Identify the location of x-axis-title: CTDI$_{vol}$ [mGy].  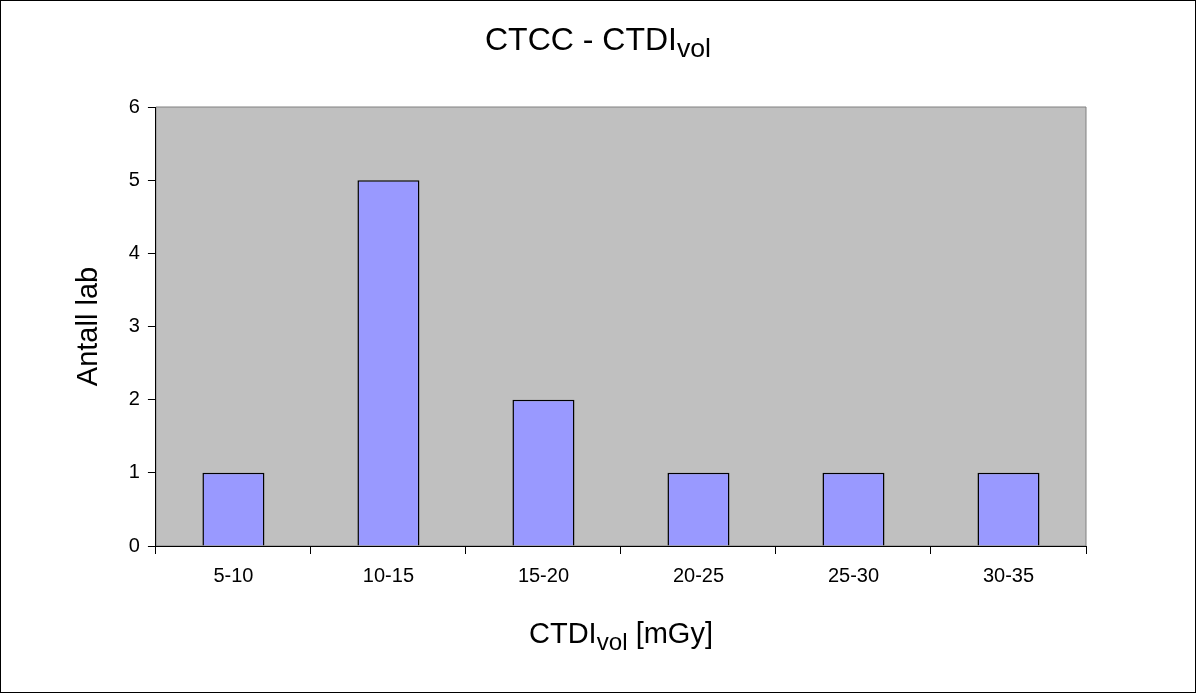
(621, 636).